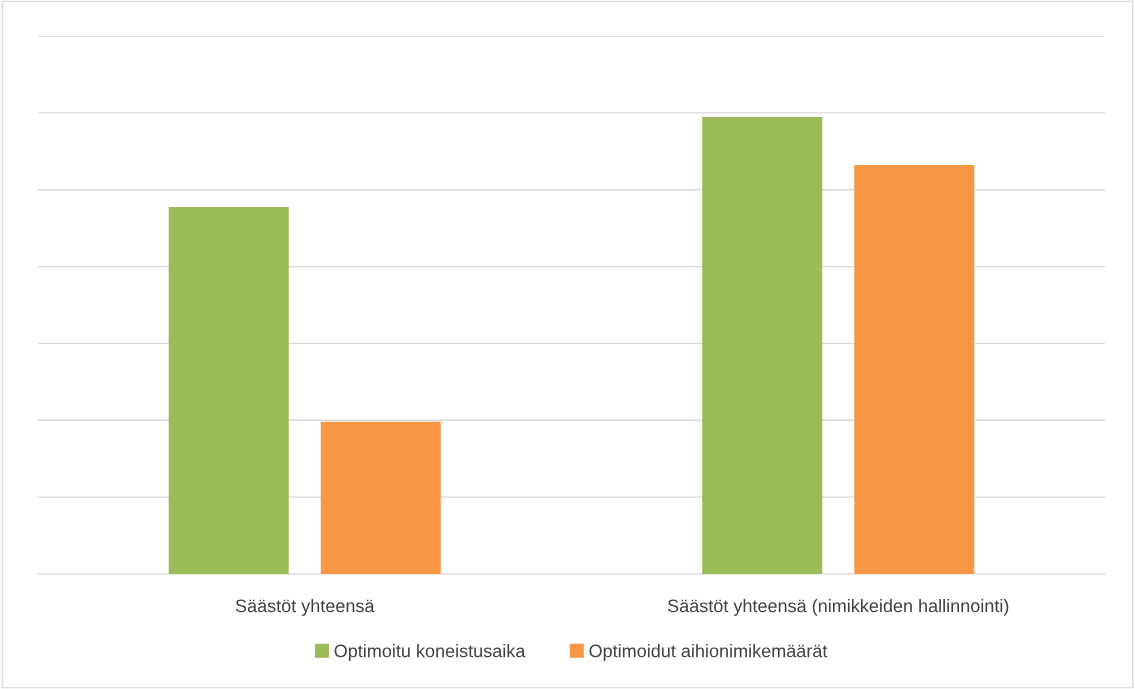 This screenshot has width=1135, height=689. I want to click on legend-label: Optimoidut aihionimikemäärät, so click(708, 652).